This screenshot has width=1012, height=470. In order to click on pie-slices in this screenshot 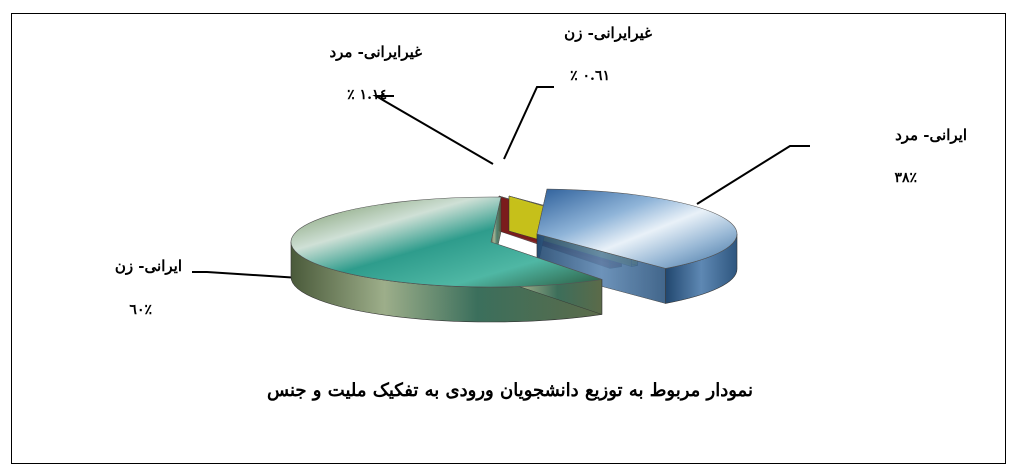, I will do `click(514, 255)`.